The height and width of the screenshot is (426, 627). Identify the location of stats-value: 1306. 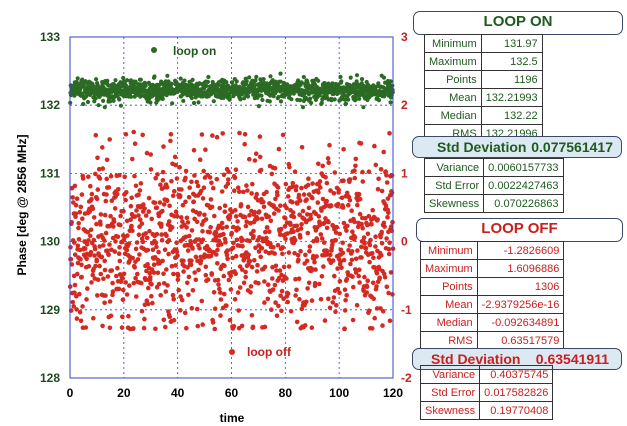
(520, 287).